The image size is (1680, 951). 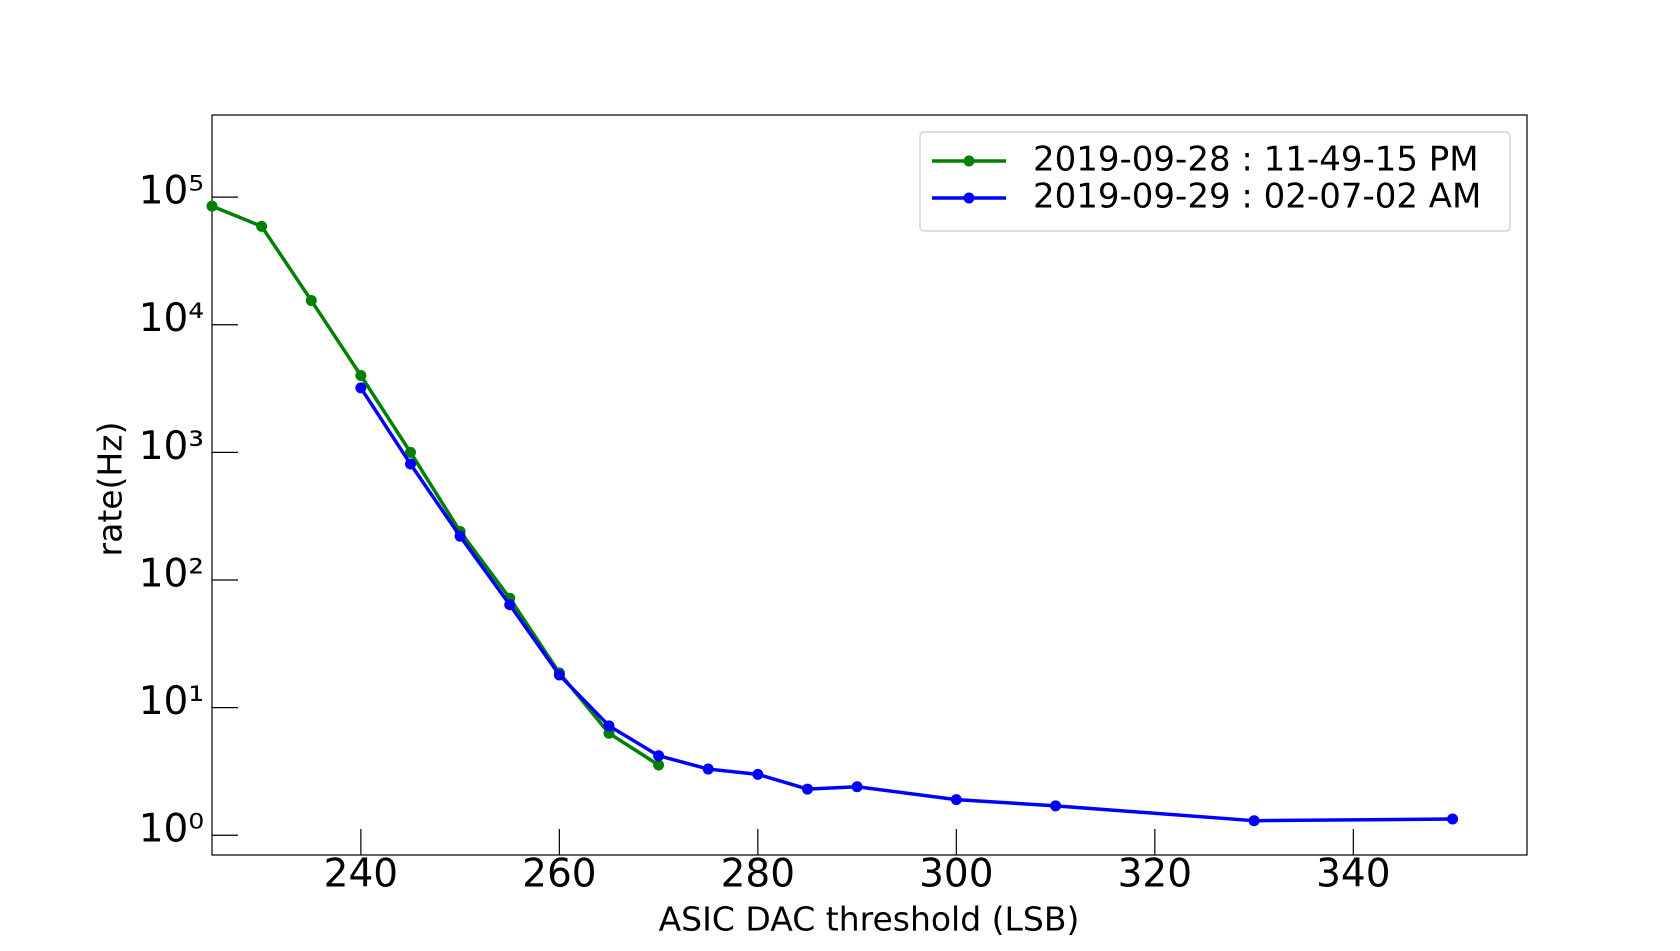 What do you see at coordinates (171, 191) in the screenshot?
I see `y-tick-label: 10⁵` at bounding box center [171, 191].